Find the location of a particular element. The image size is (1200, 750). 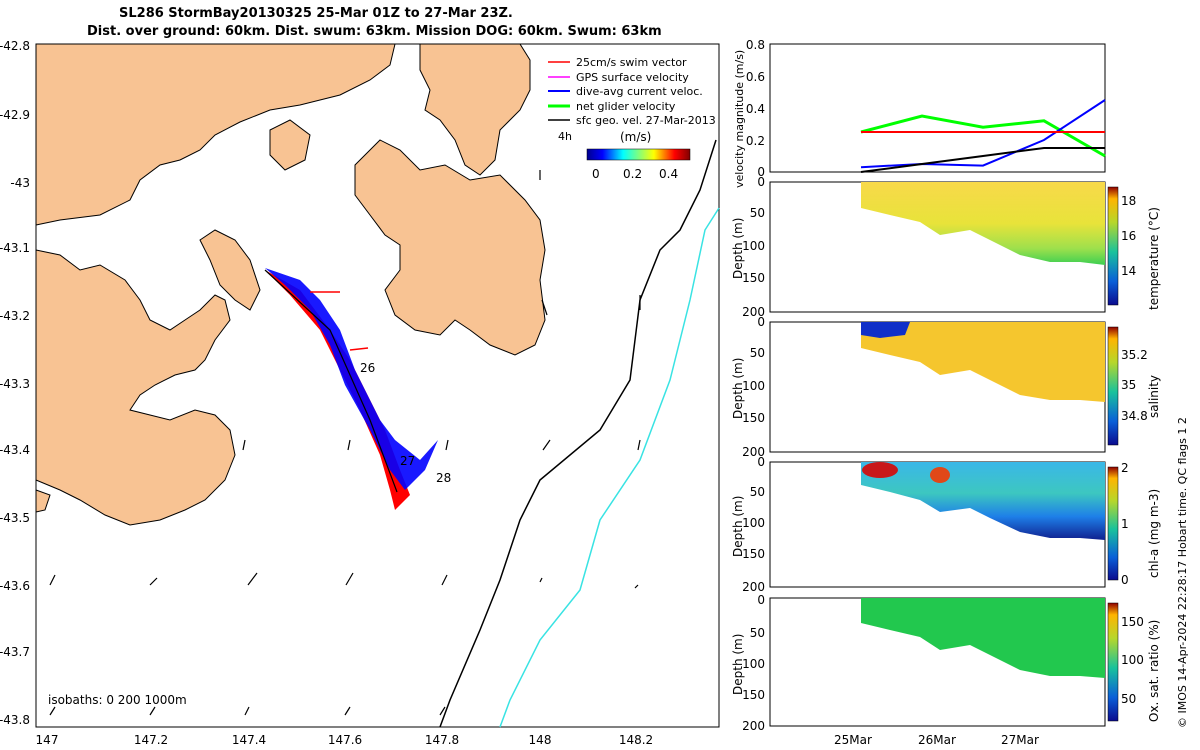

day-label-26: 26 is located at coordinates (367, 368).